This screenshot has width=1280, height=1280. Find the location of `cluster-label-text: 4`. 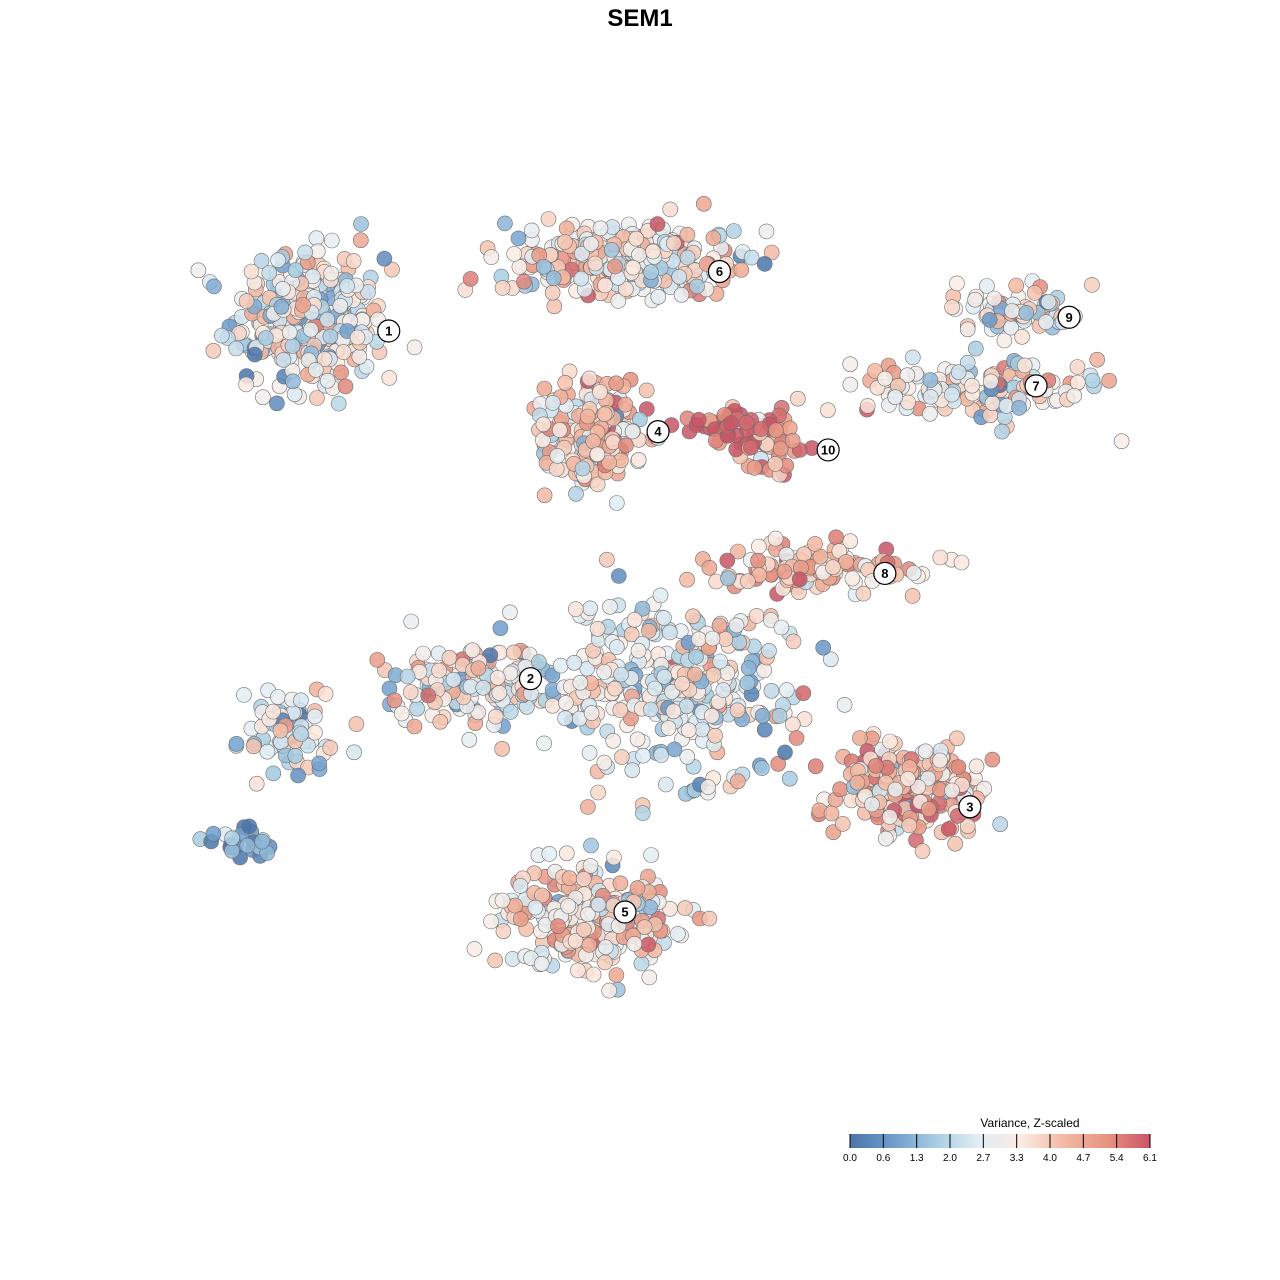

cluster-label-text: 4 is located at coordinates (658, 431).